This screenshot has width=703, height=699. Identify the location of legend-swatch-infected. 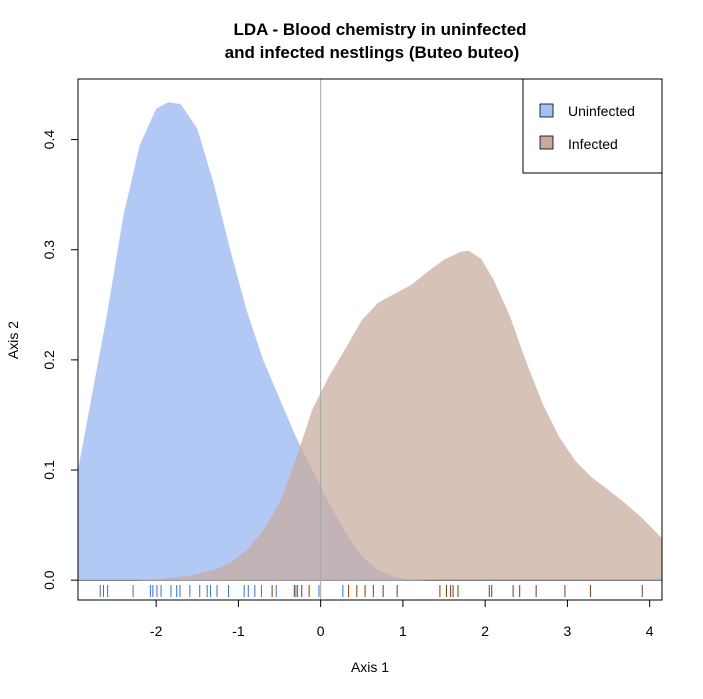
(546, 142).